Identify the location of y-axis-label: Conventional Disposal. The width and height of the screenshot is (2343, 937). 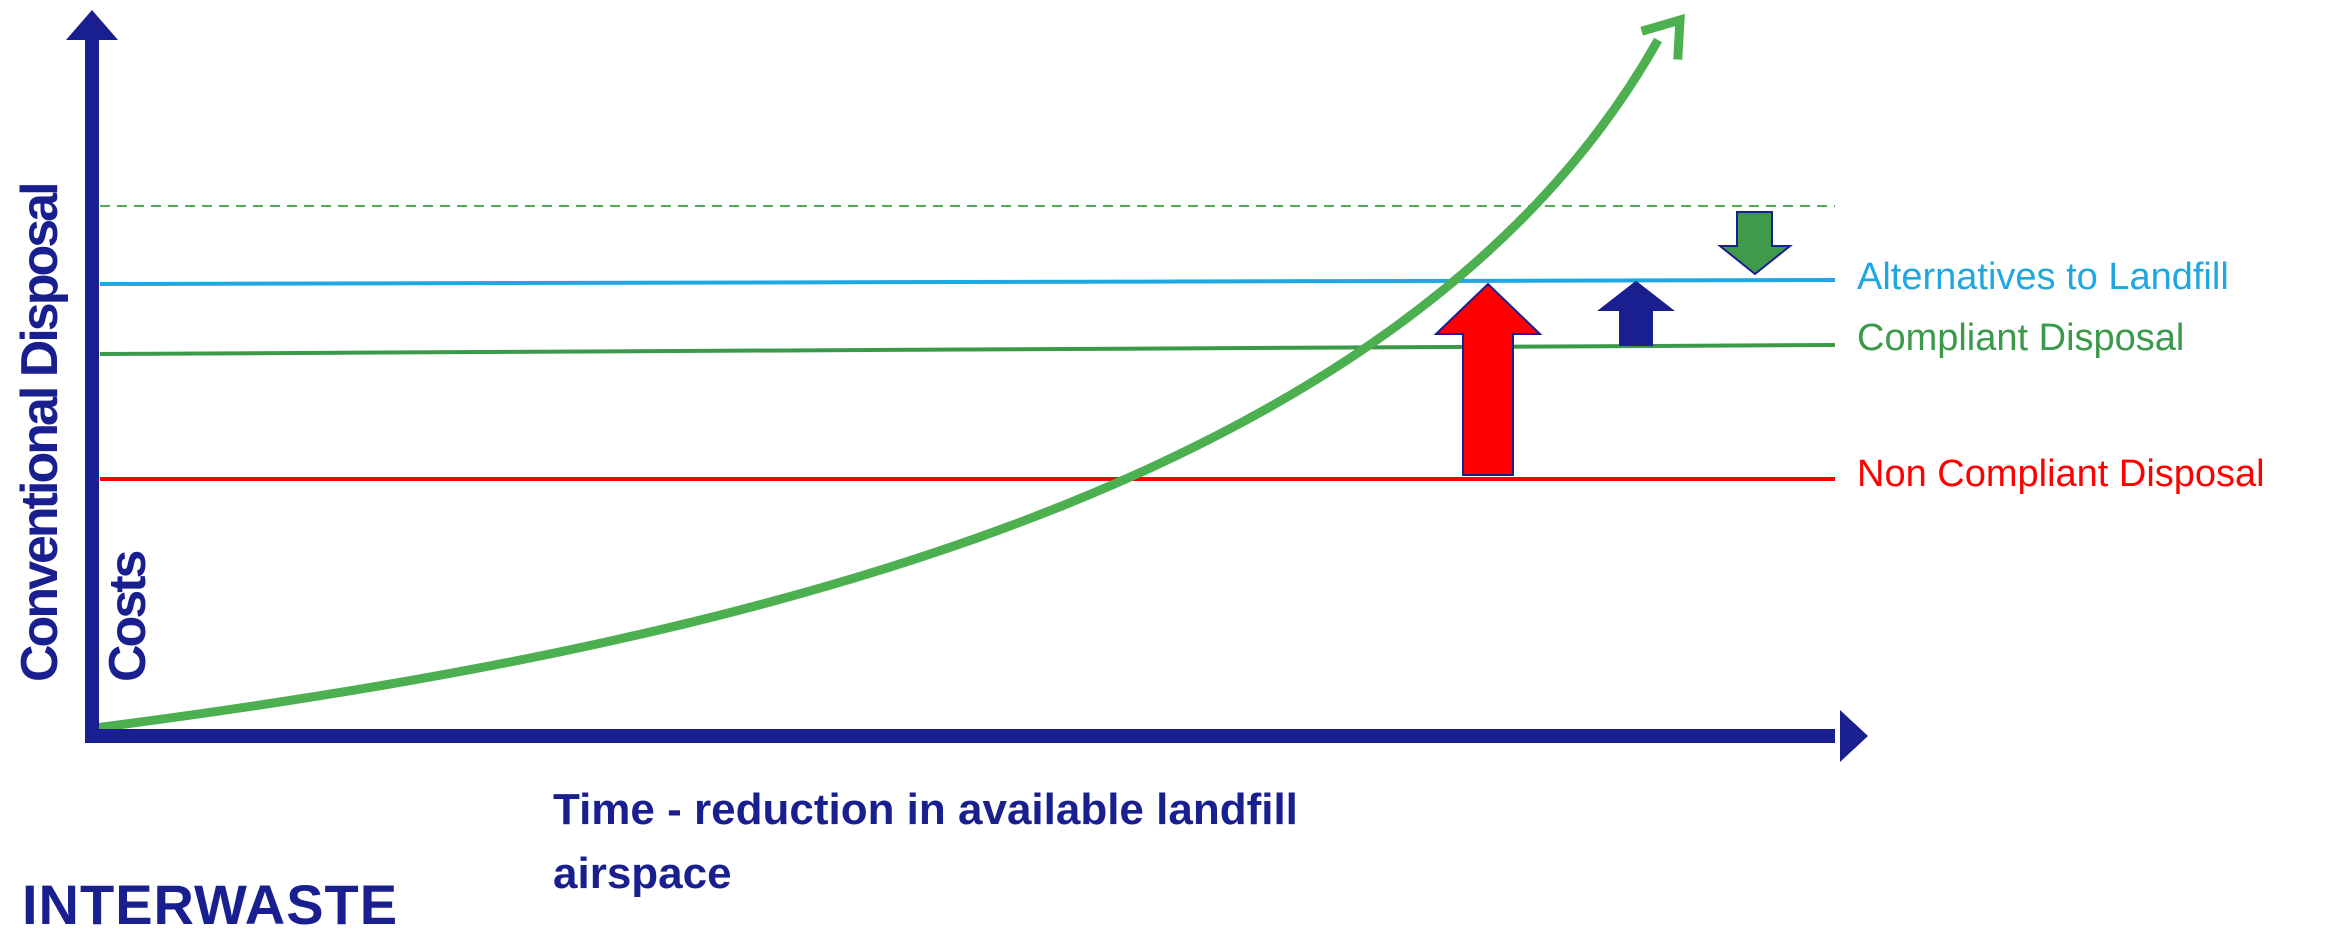
(40, 433).